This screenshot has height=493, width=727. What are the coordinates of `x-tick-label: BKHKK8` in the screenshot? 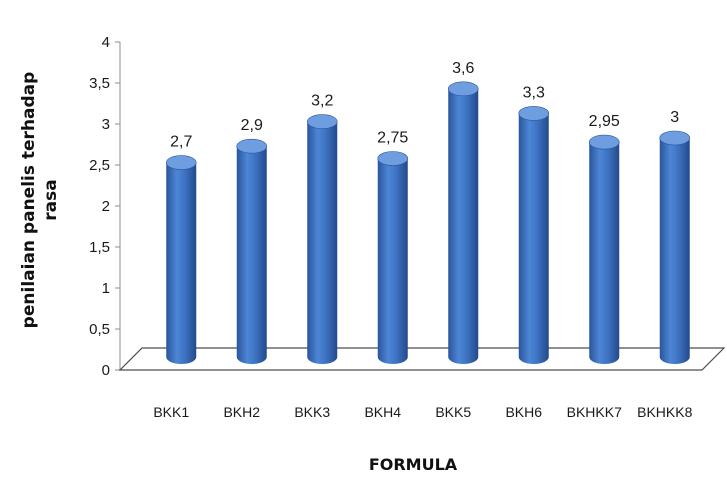 It's located at (664, 412).